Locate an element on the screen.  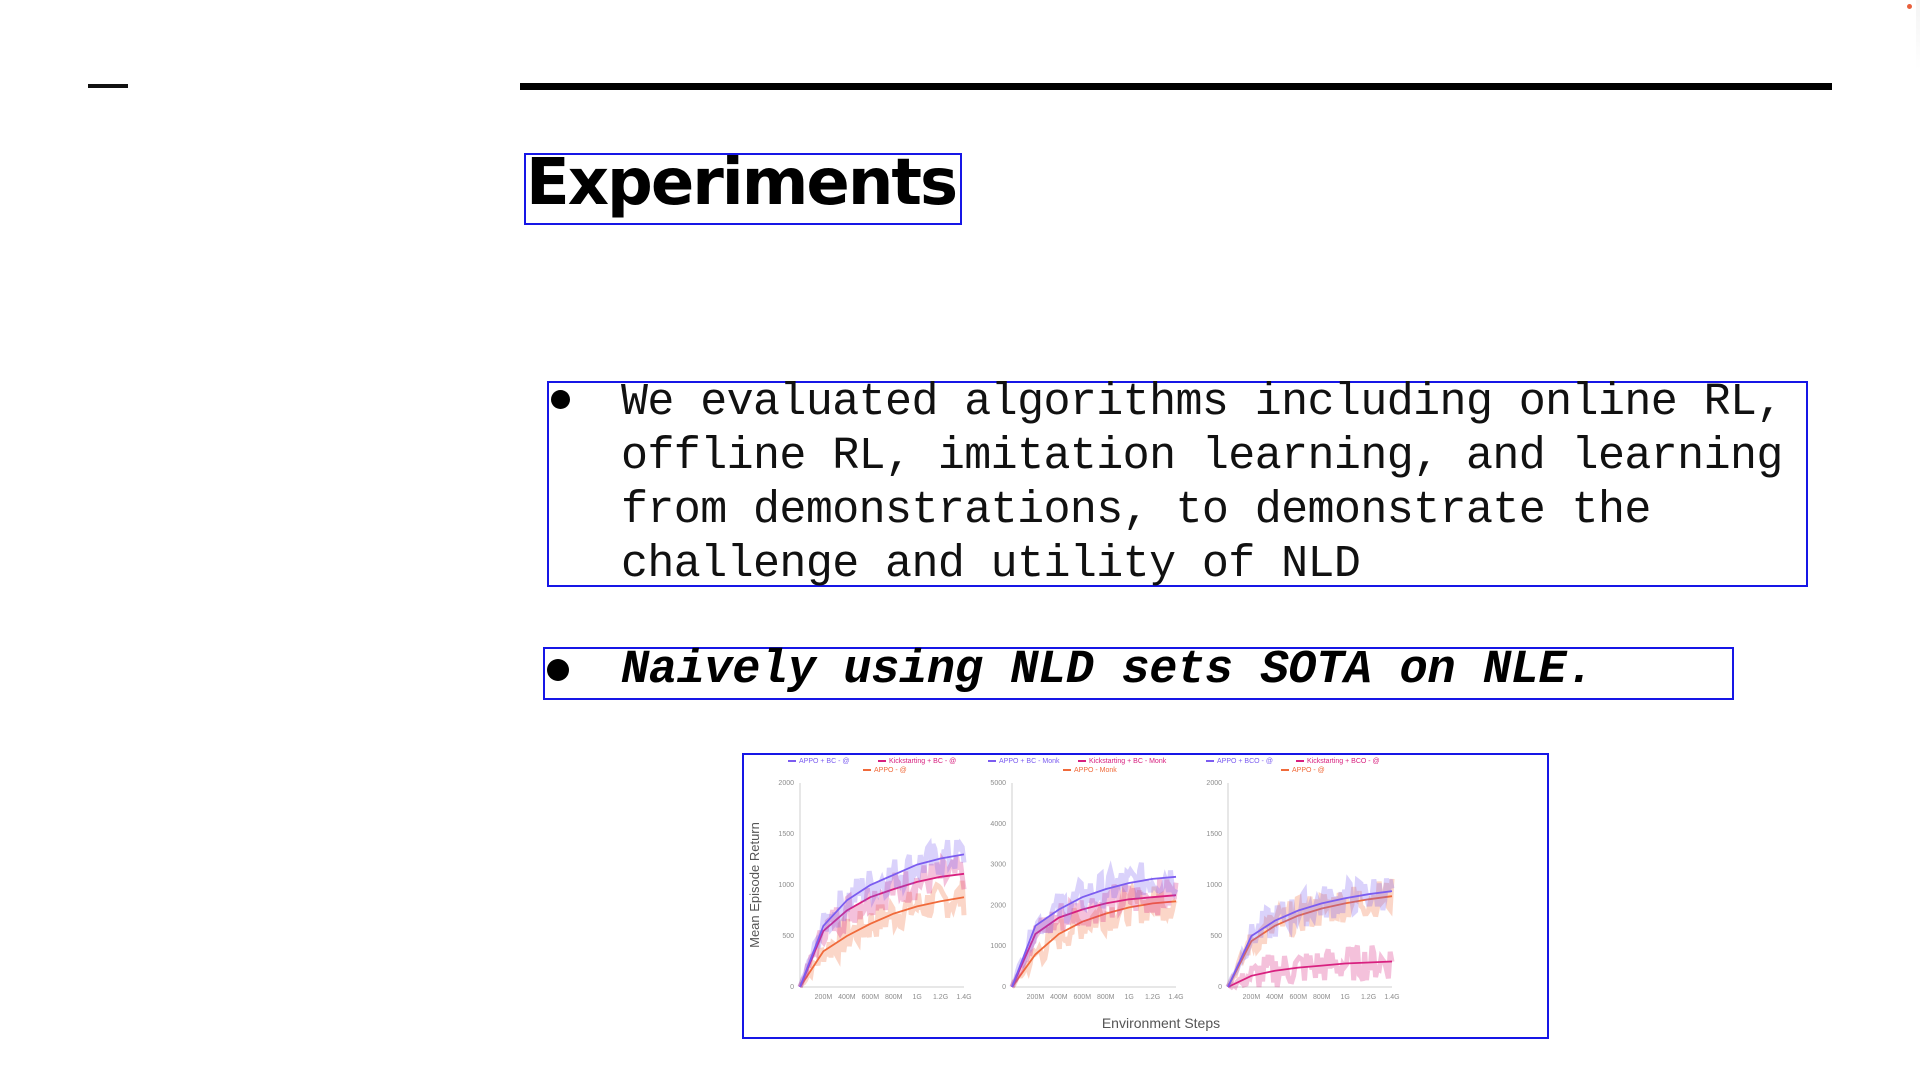
y-tick-label: 4000 is located at coordinates (998, 824).